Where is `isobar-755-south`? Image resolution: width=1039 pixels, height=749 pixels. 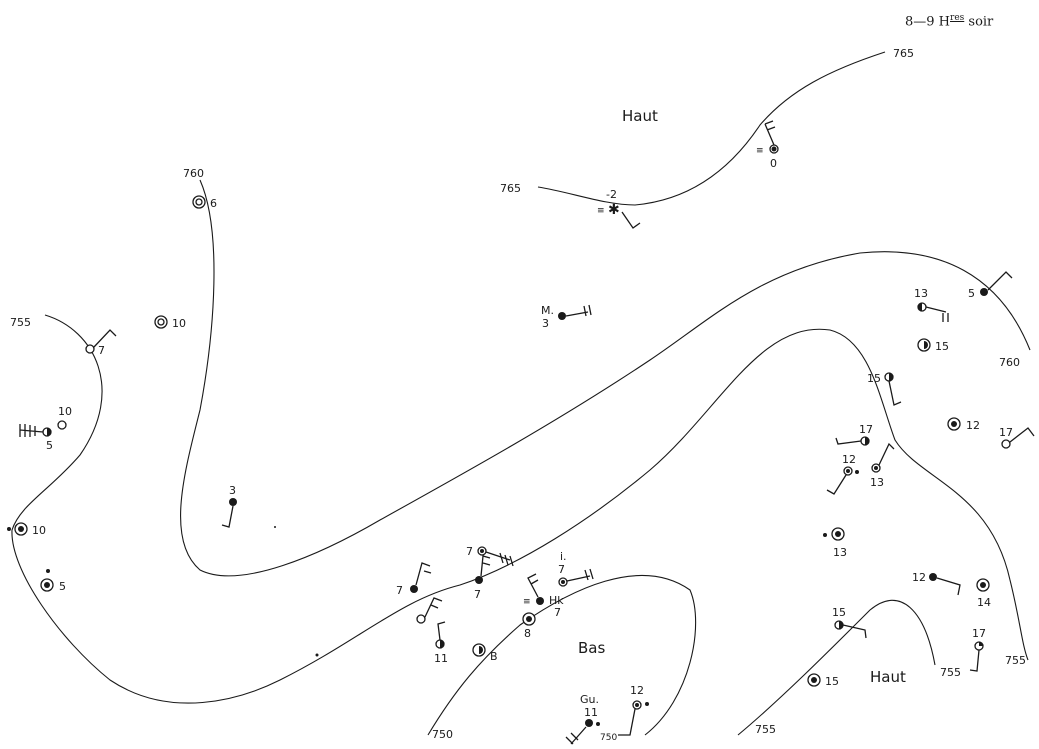
isobar-755-south is located at coordinates (836, 667).